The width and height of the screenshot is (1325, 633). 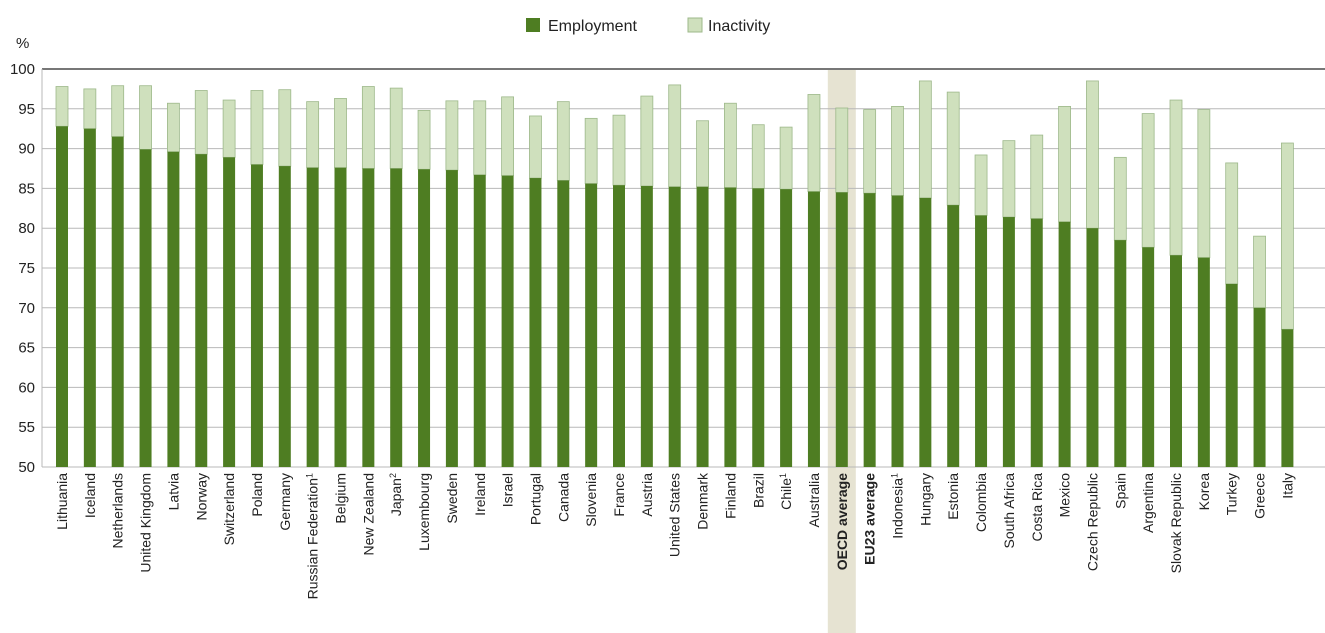 What do you see at coordinates (953, 148) in the screenshot?
I see `bar-inactivity-estonia` at bounding box center [953, 148].